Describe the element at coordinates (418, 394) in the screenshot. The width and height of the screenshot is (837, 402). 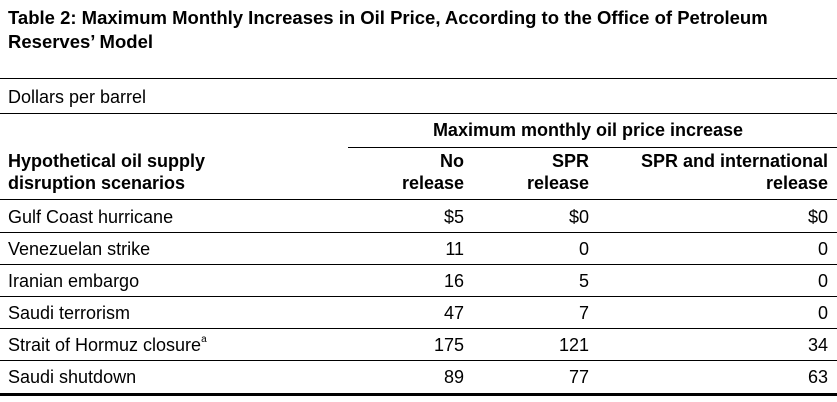
I see `bottom-rule` at that location.